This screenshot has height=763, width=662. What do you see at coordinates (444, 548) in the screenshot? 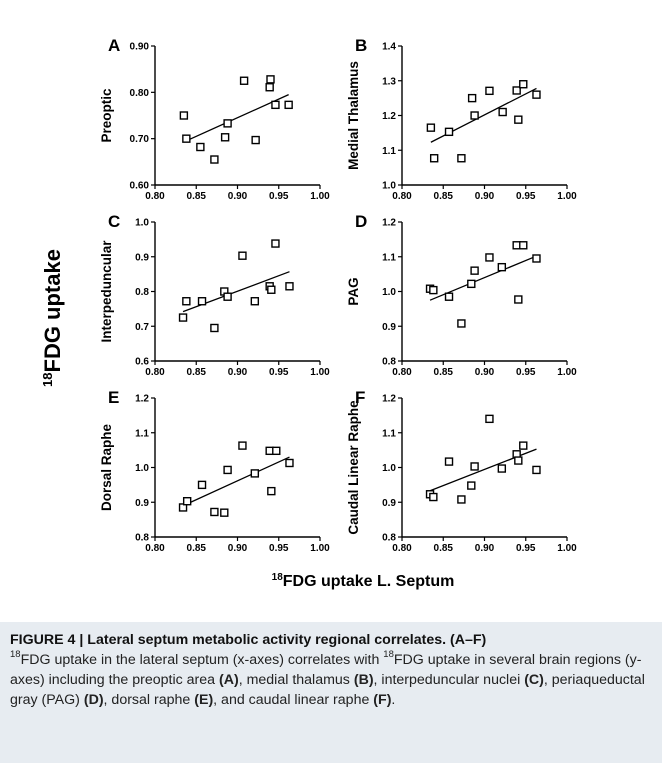
I see `x-tick-label-f: 0.85` at bounding box center [444, 548].